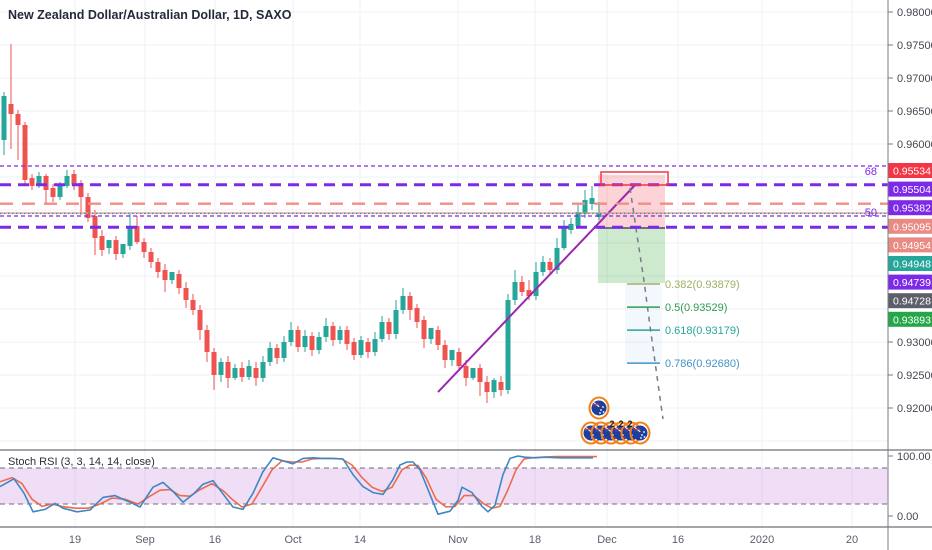 The image size is (932, 550). I want to click on stoch-band, so click(444, 486).